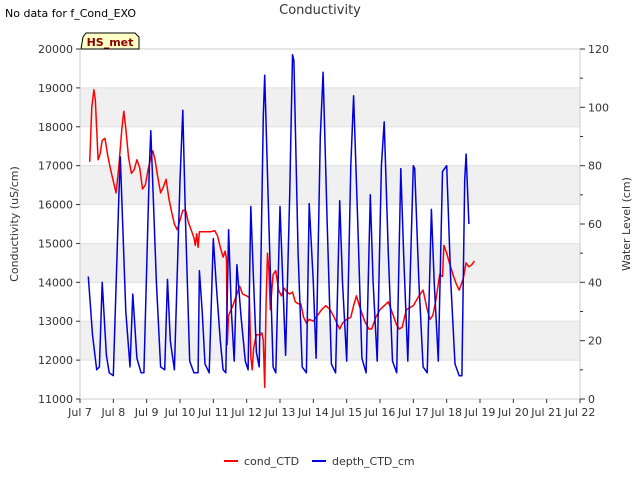  Describe the element at coordinates (346, 412) in the screenshot. I see `x-tick-label: Jul 15` at that location.